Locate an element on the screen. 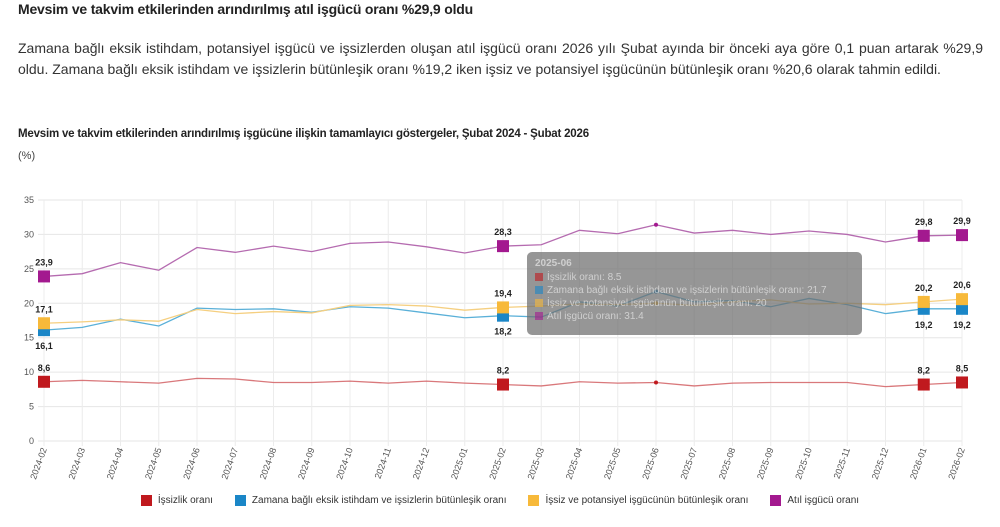  tooltip-text: İşsizlik oranı: 8.5 is located at coordinates (584, 277).